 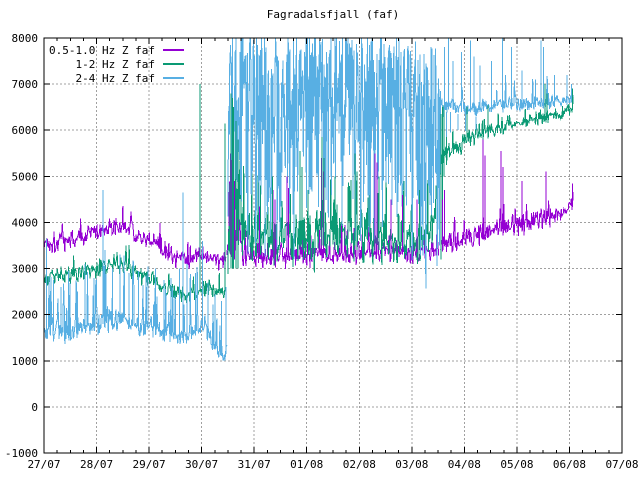 I want to click on x-tick-label: 07/08, so click(x=621, y=464).